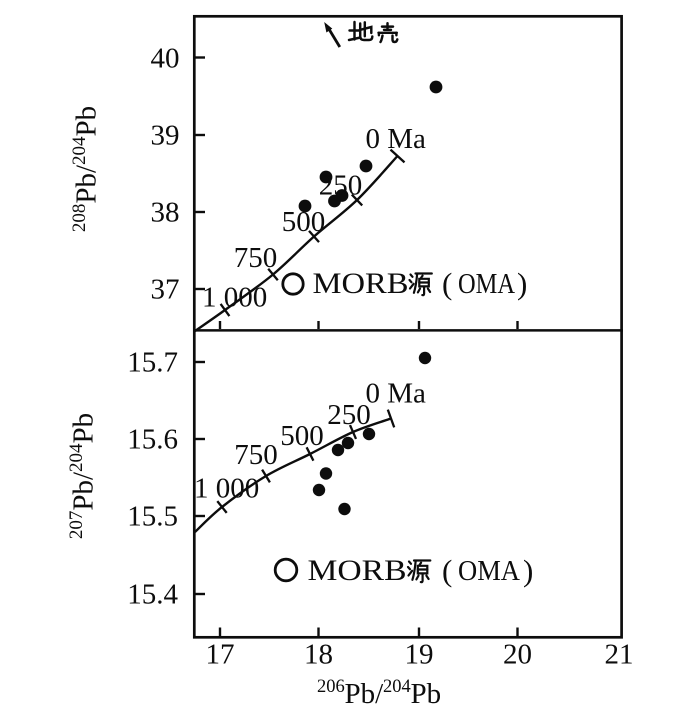 This screenshot has height=714, width=700. Describe the element at coordinates (419, 655) in the screenshot. I see `svg-text: 19` at that location.